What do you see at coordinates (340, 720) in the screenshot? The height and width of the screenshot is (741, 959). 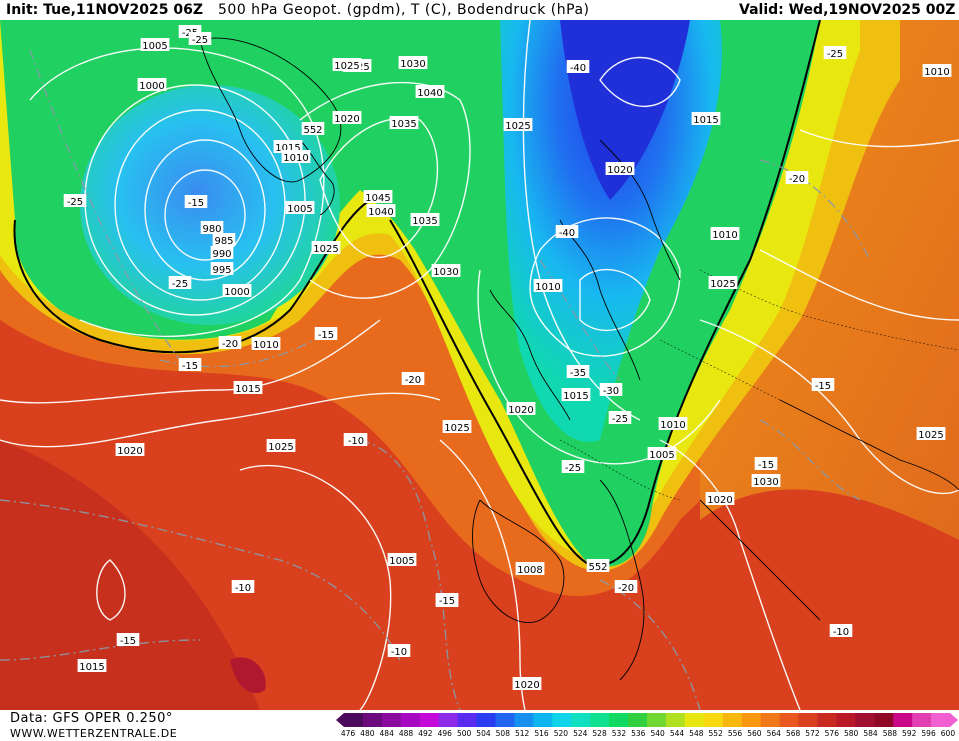 I see `legend-arrow-left` at bounding box center [340, 720].